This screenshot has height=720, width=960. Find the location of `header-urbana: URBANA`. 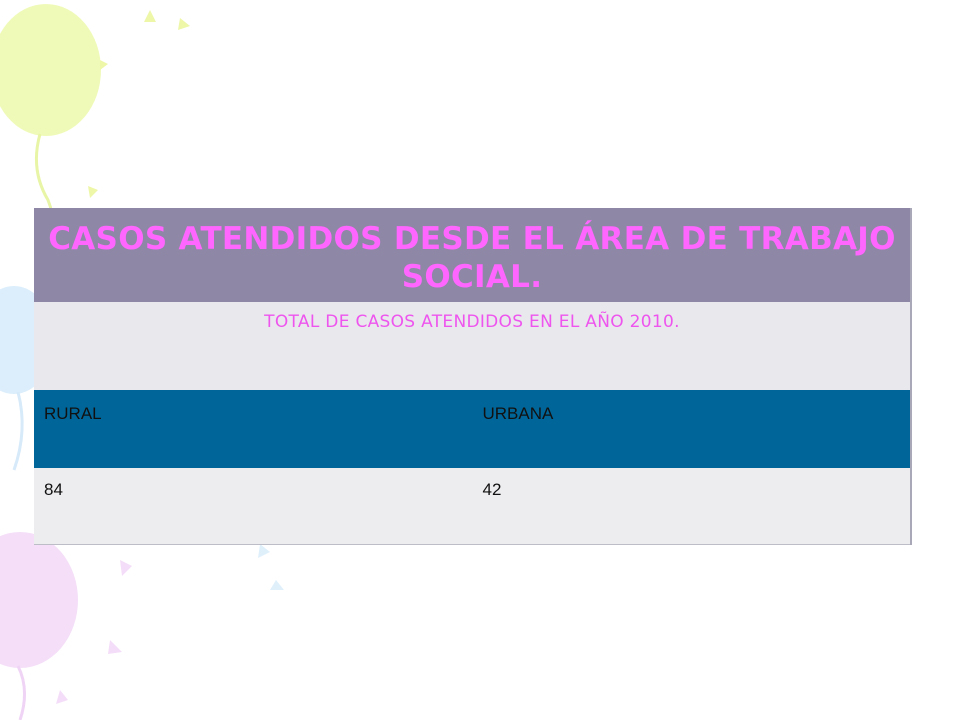

header-urbana: URBANA is located at coordinates (691, 429).